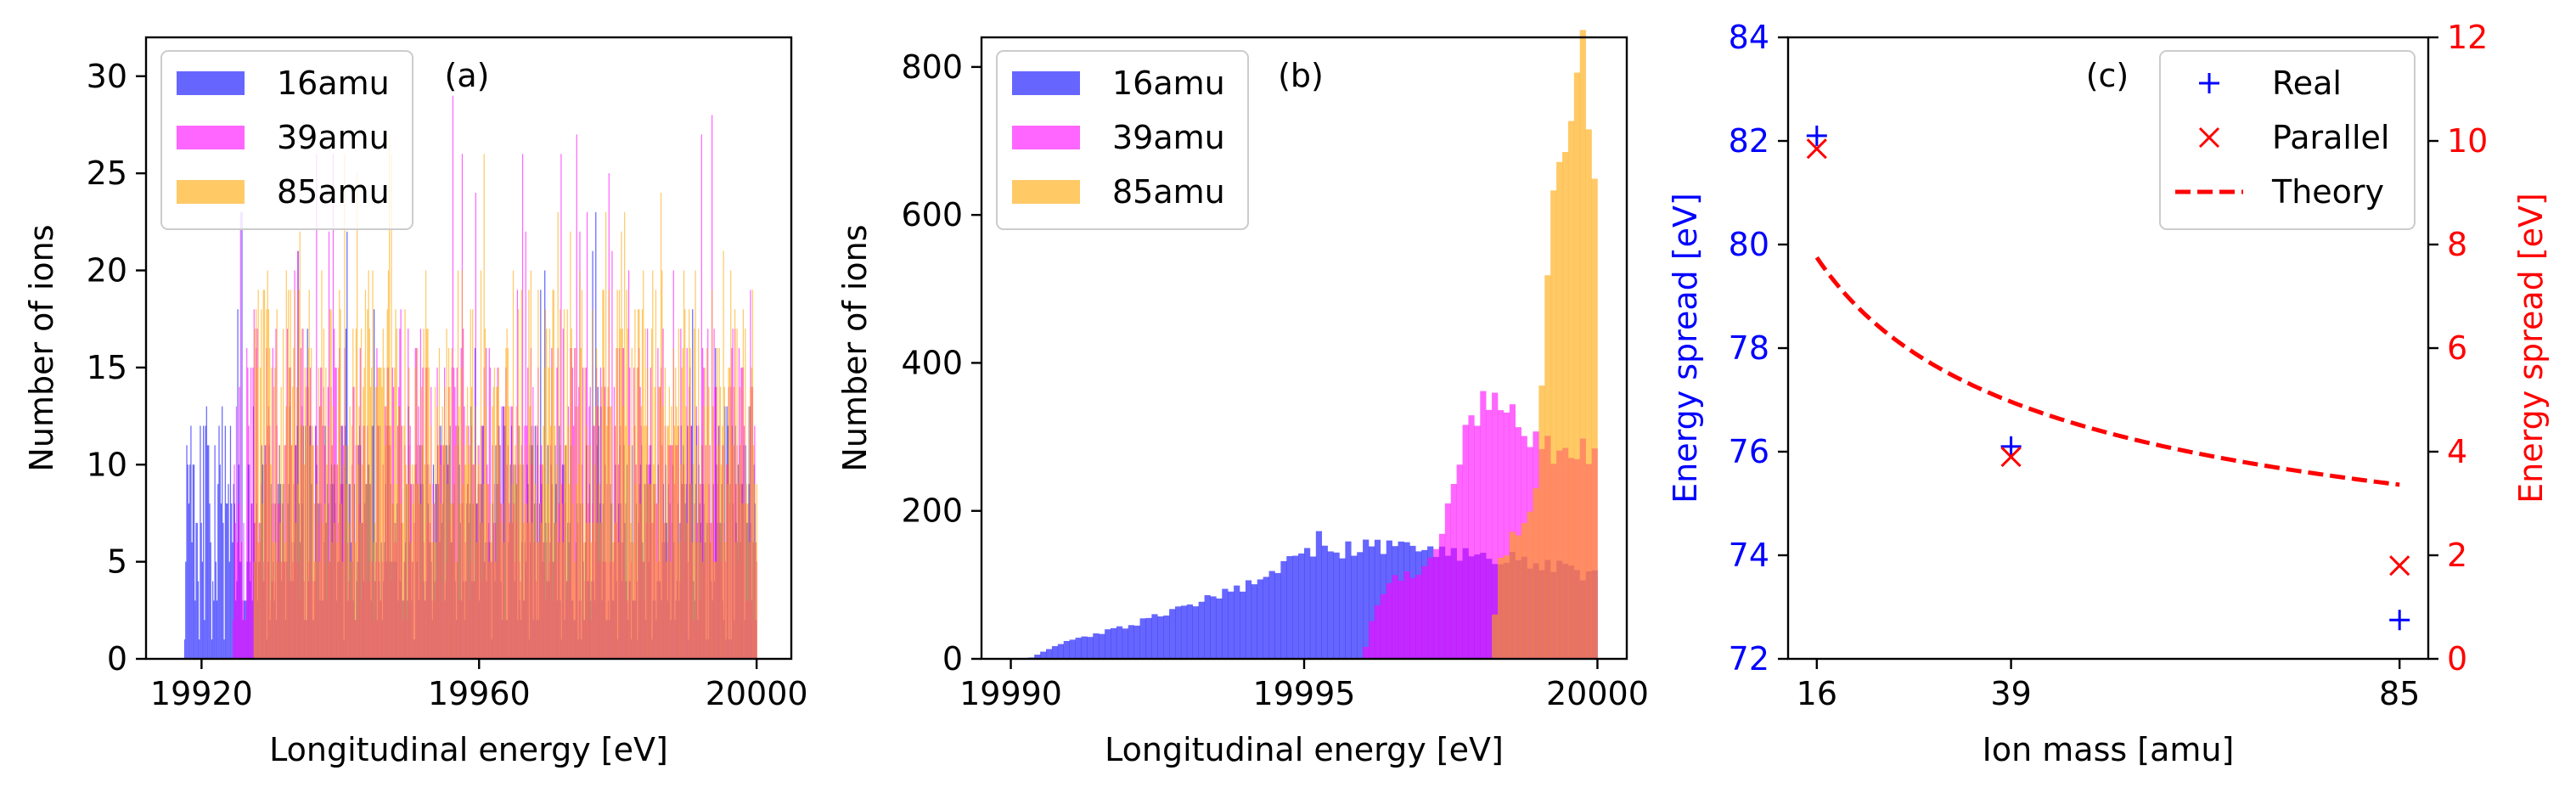 Image resolution: width=2576 pixels, height=793 pixels. I want to click on panel-a-y-tick-label: 0, so click(117, 659).